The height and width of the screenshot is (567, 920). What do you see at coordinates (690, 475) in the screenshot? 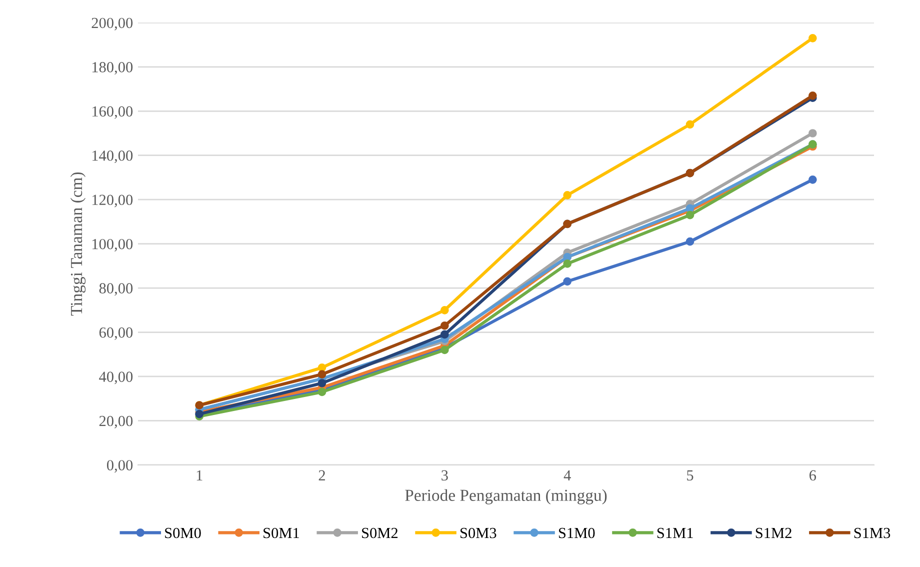
I see `x-tick-label: 5` at bounding box center [690, 475].